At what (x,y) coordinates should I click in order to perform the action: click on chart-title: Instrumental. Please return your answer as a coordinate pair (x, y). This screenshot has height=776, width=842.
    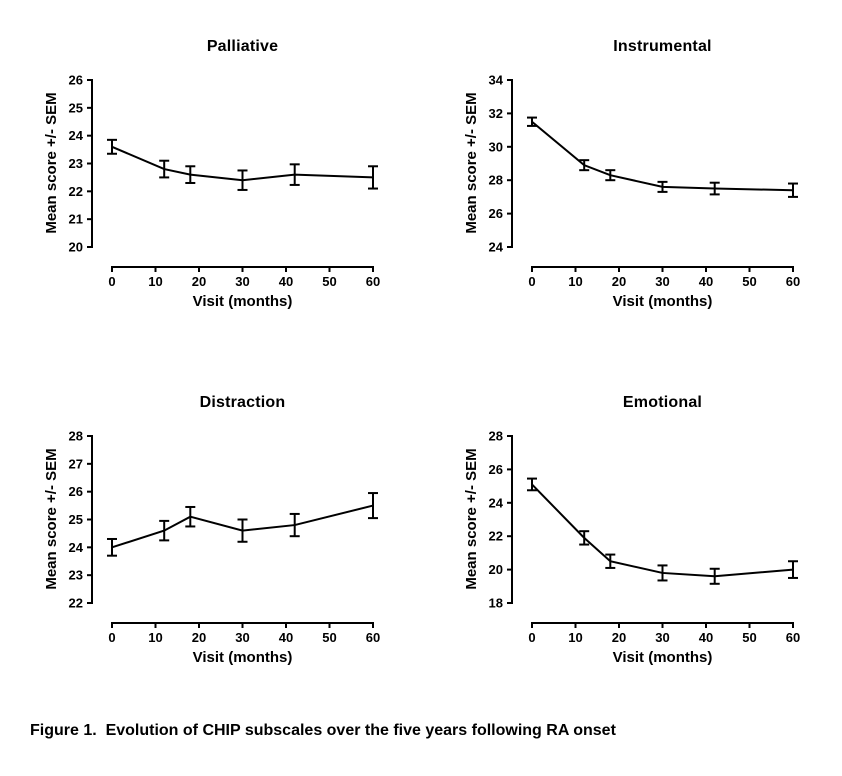
    Looking at the image, I should click on (662, 46).